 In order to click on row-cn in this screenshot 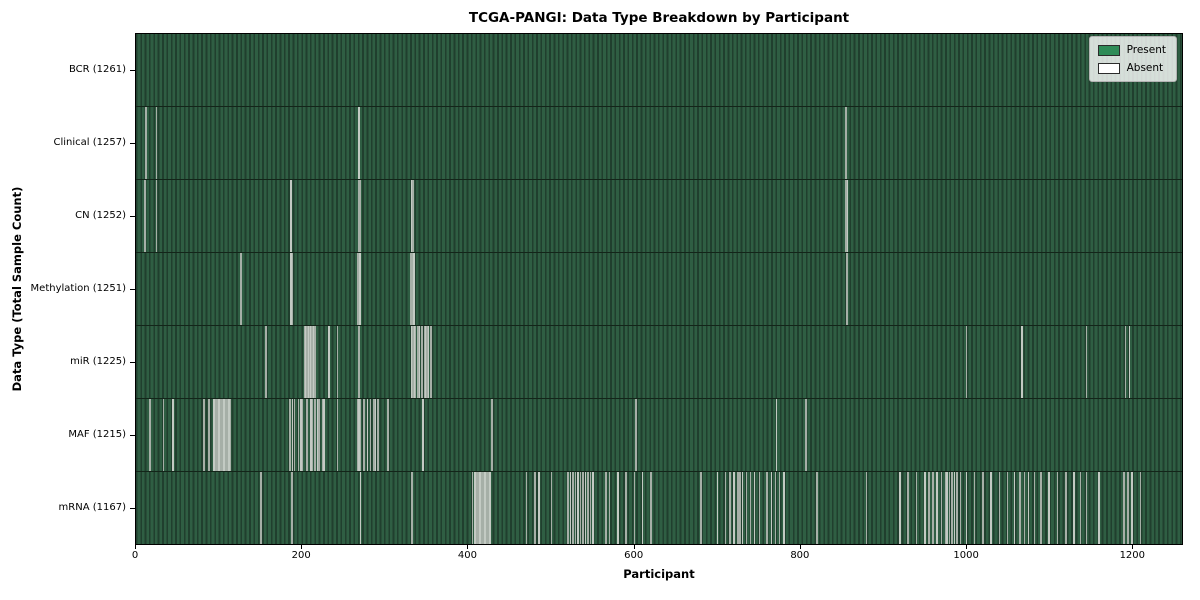, I will do `click(659, 215)`.